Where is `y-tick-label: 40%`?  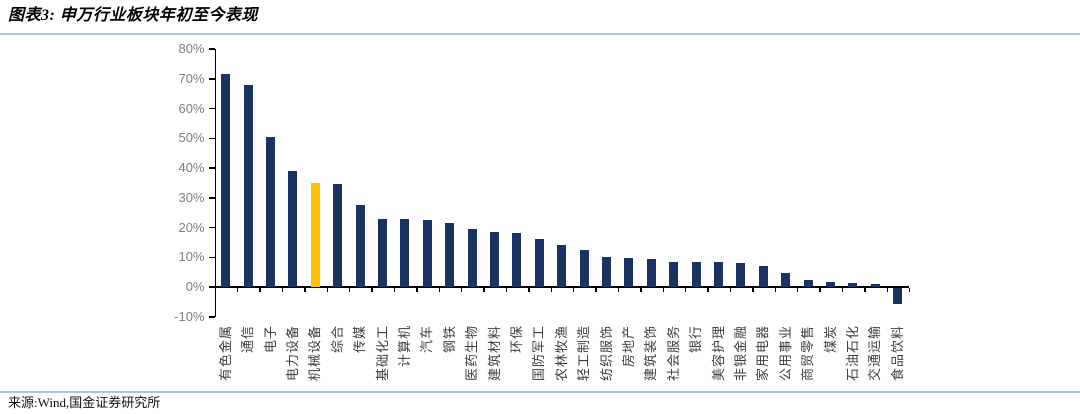
y-tick-label: 40% is located at coordinates (191, 167).